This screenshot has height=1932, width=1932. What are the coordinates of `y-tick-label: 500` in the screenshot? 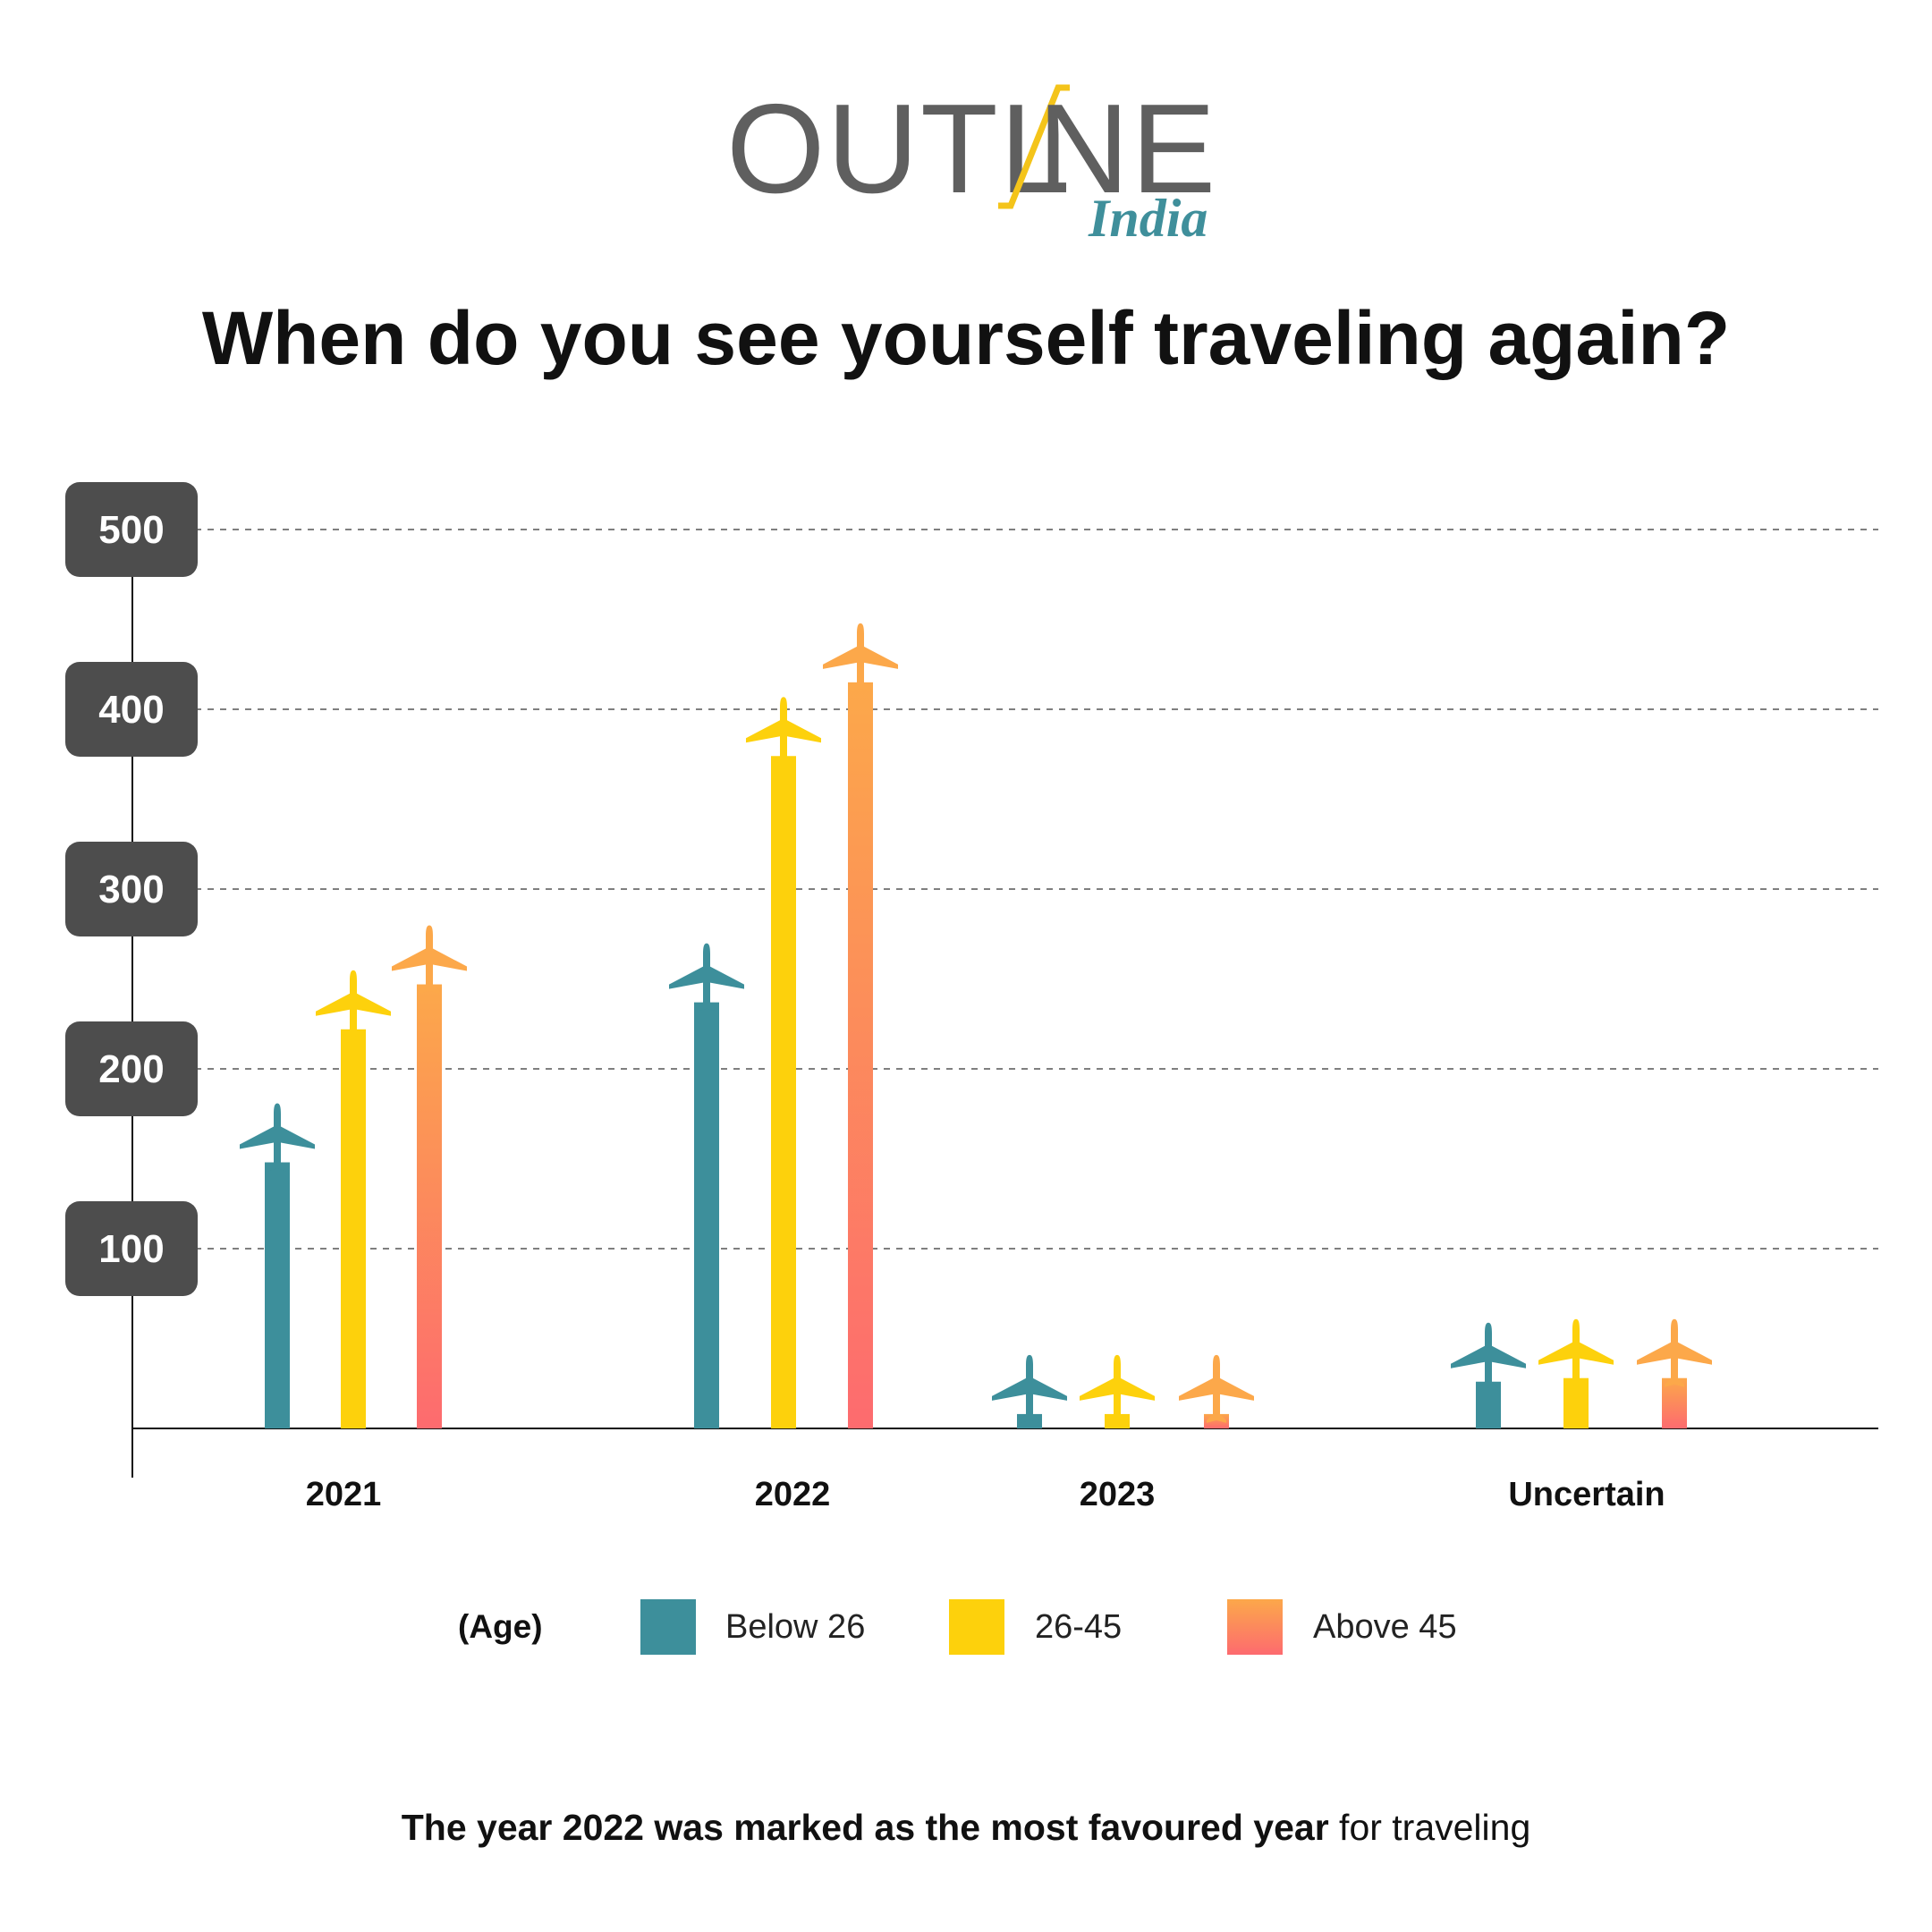 It's located at (131, 530).